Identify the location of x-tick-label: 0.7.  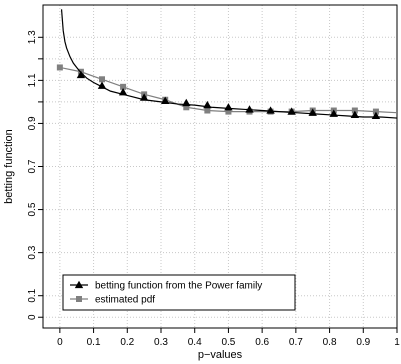
(296, 342).